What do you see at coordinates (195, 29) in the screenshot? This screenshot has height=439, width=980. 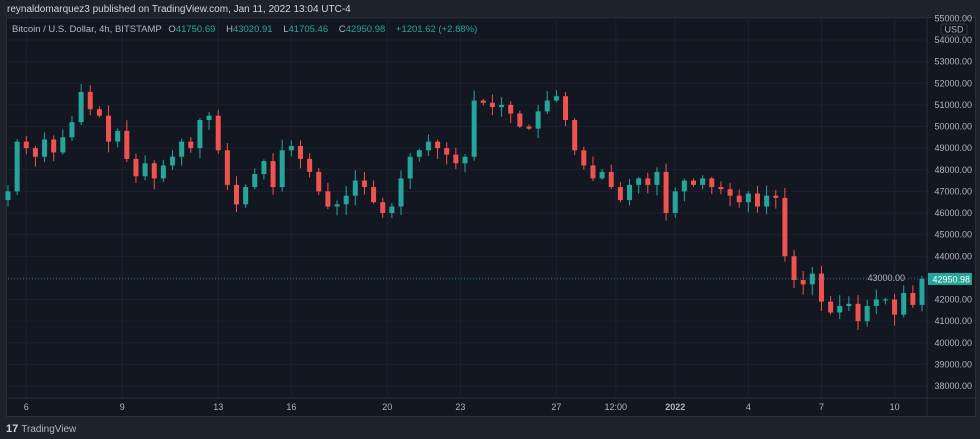 I see `open-value: 41750.69` at bounding box center [195, 29].